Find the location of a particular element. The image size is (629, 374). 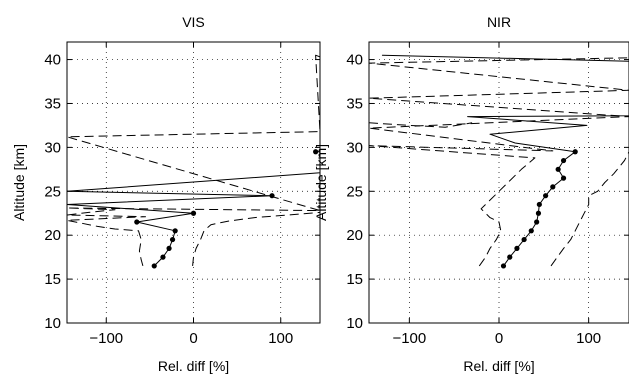

nir-xtick-label-2: 100 is located at coordinates (588, 338).